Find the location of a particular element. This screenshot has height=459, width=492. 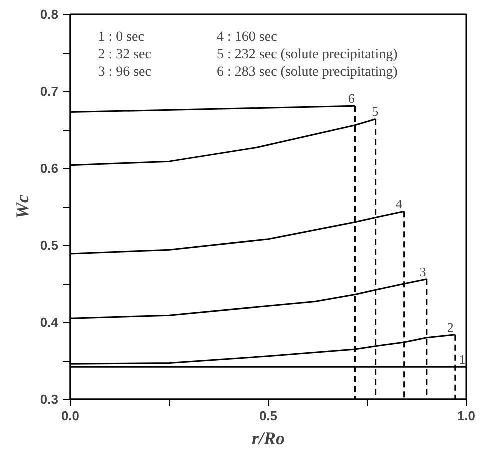

annotation: 5 is located at coordinates (375, 112).